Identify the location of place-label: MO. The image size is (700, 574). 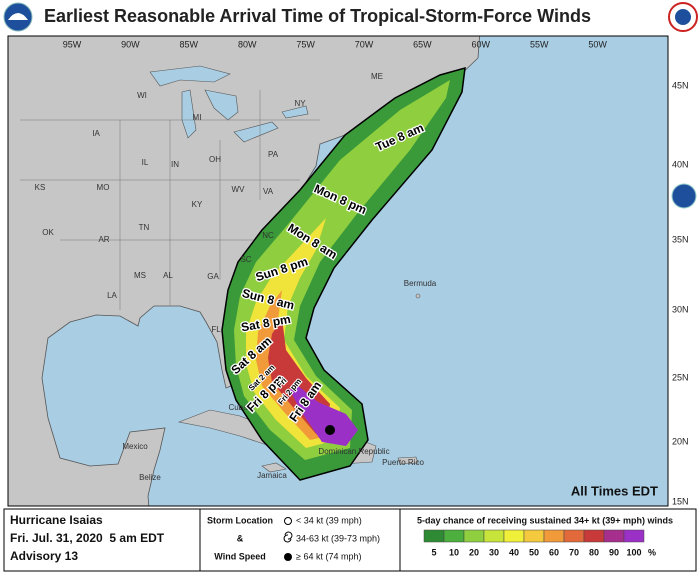
(103, 187).